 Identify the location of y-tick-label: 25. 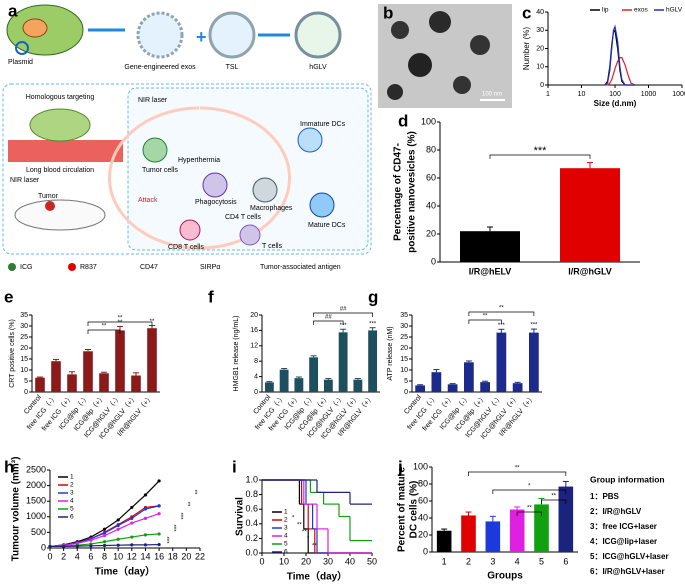
(404, 337).